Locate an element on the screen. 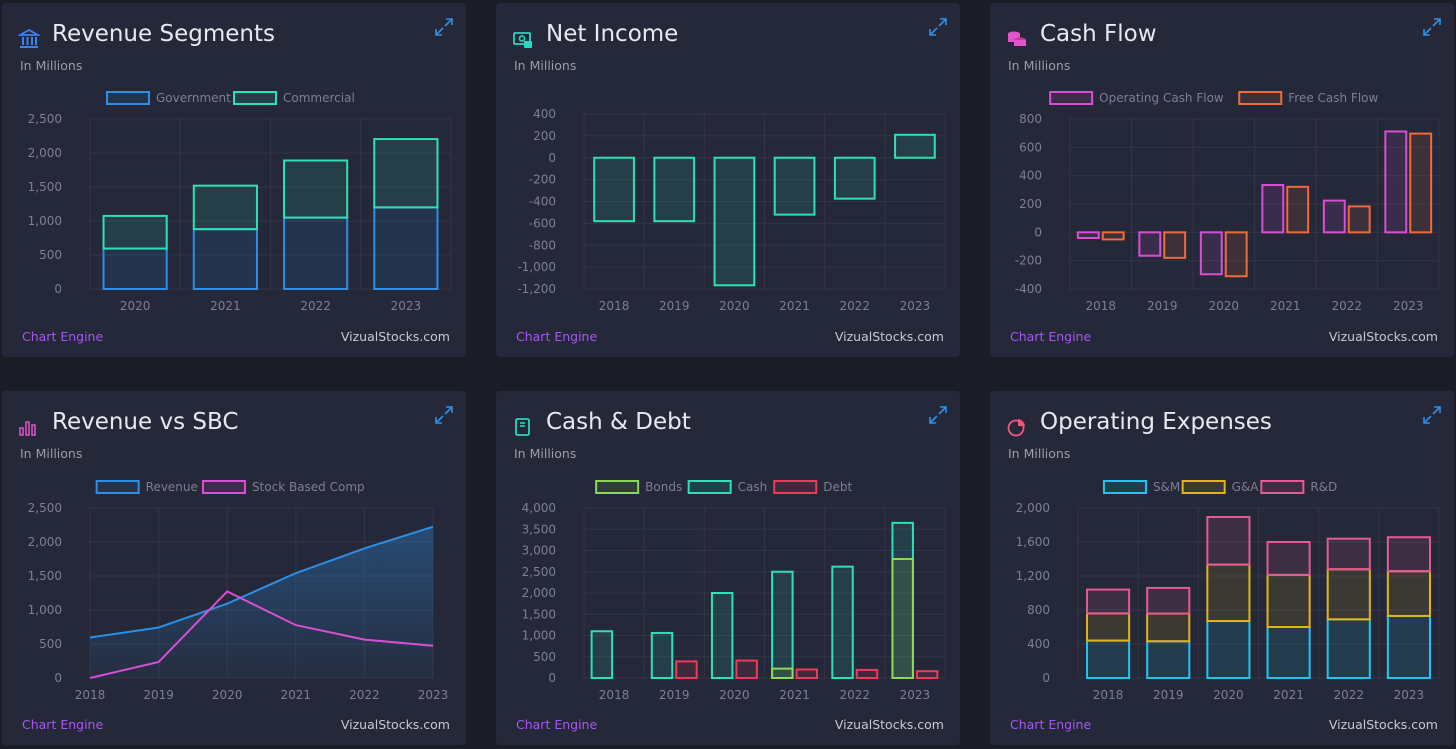 This screenshot has width=1456, height=749. y-tick-label: 2,000 is located at coordinates (539, 593).